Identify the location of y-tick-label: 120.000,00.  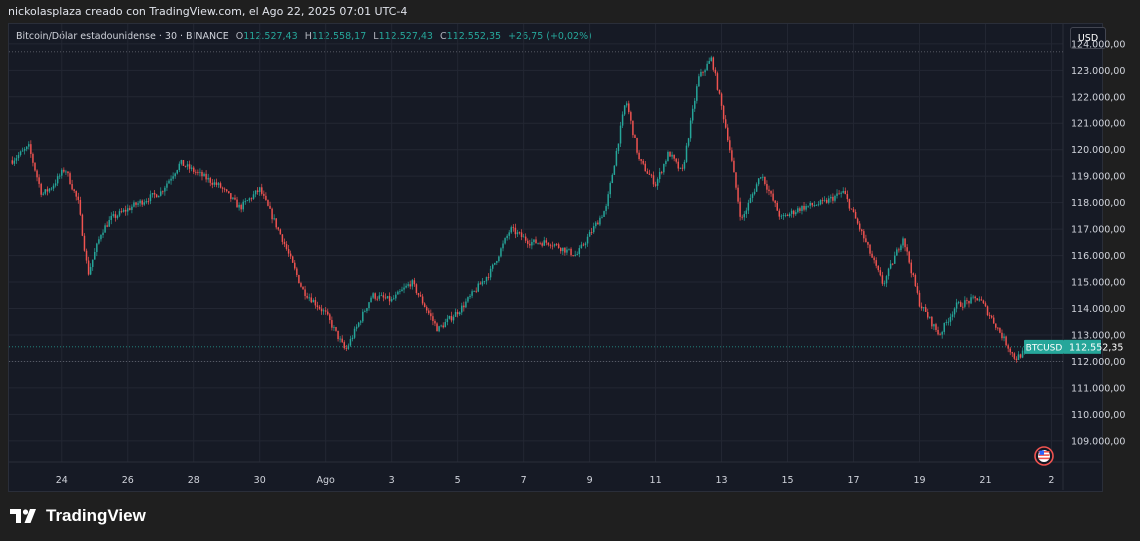
(1098, 150).